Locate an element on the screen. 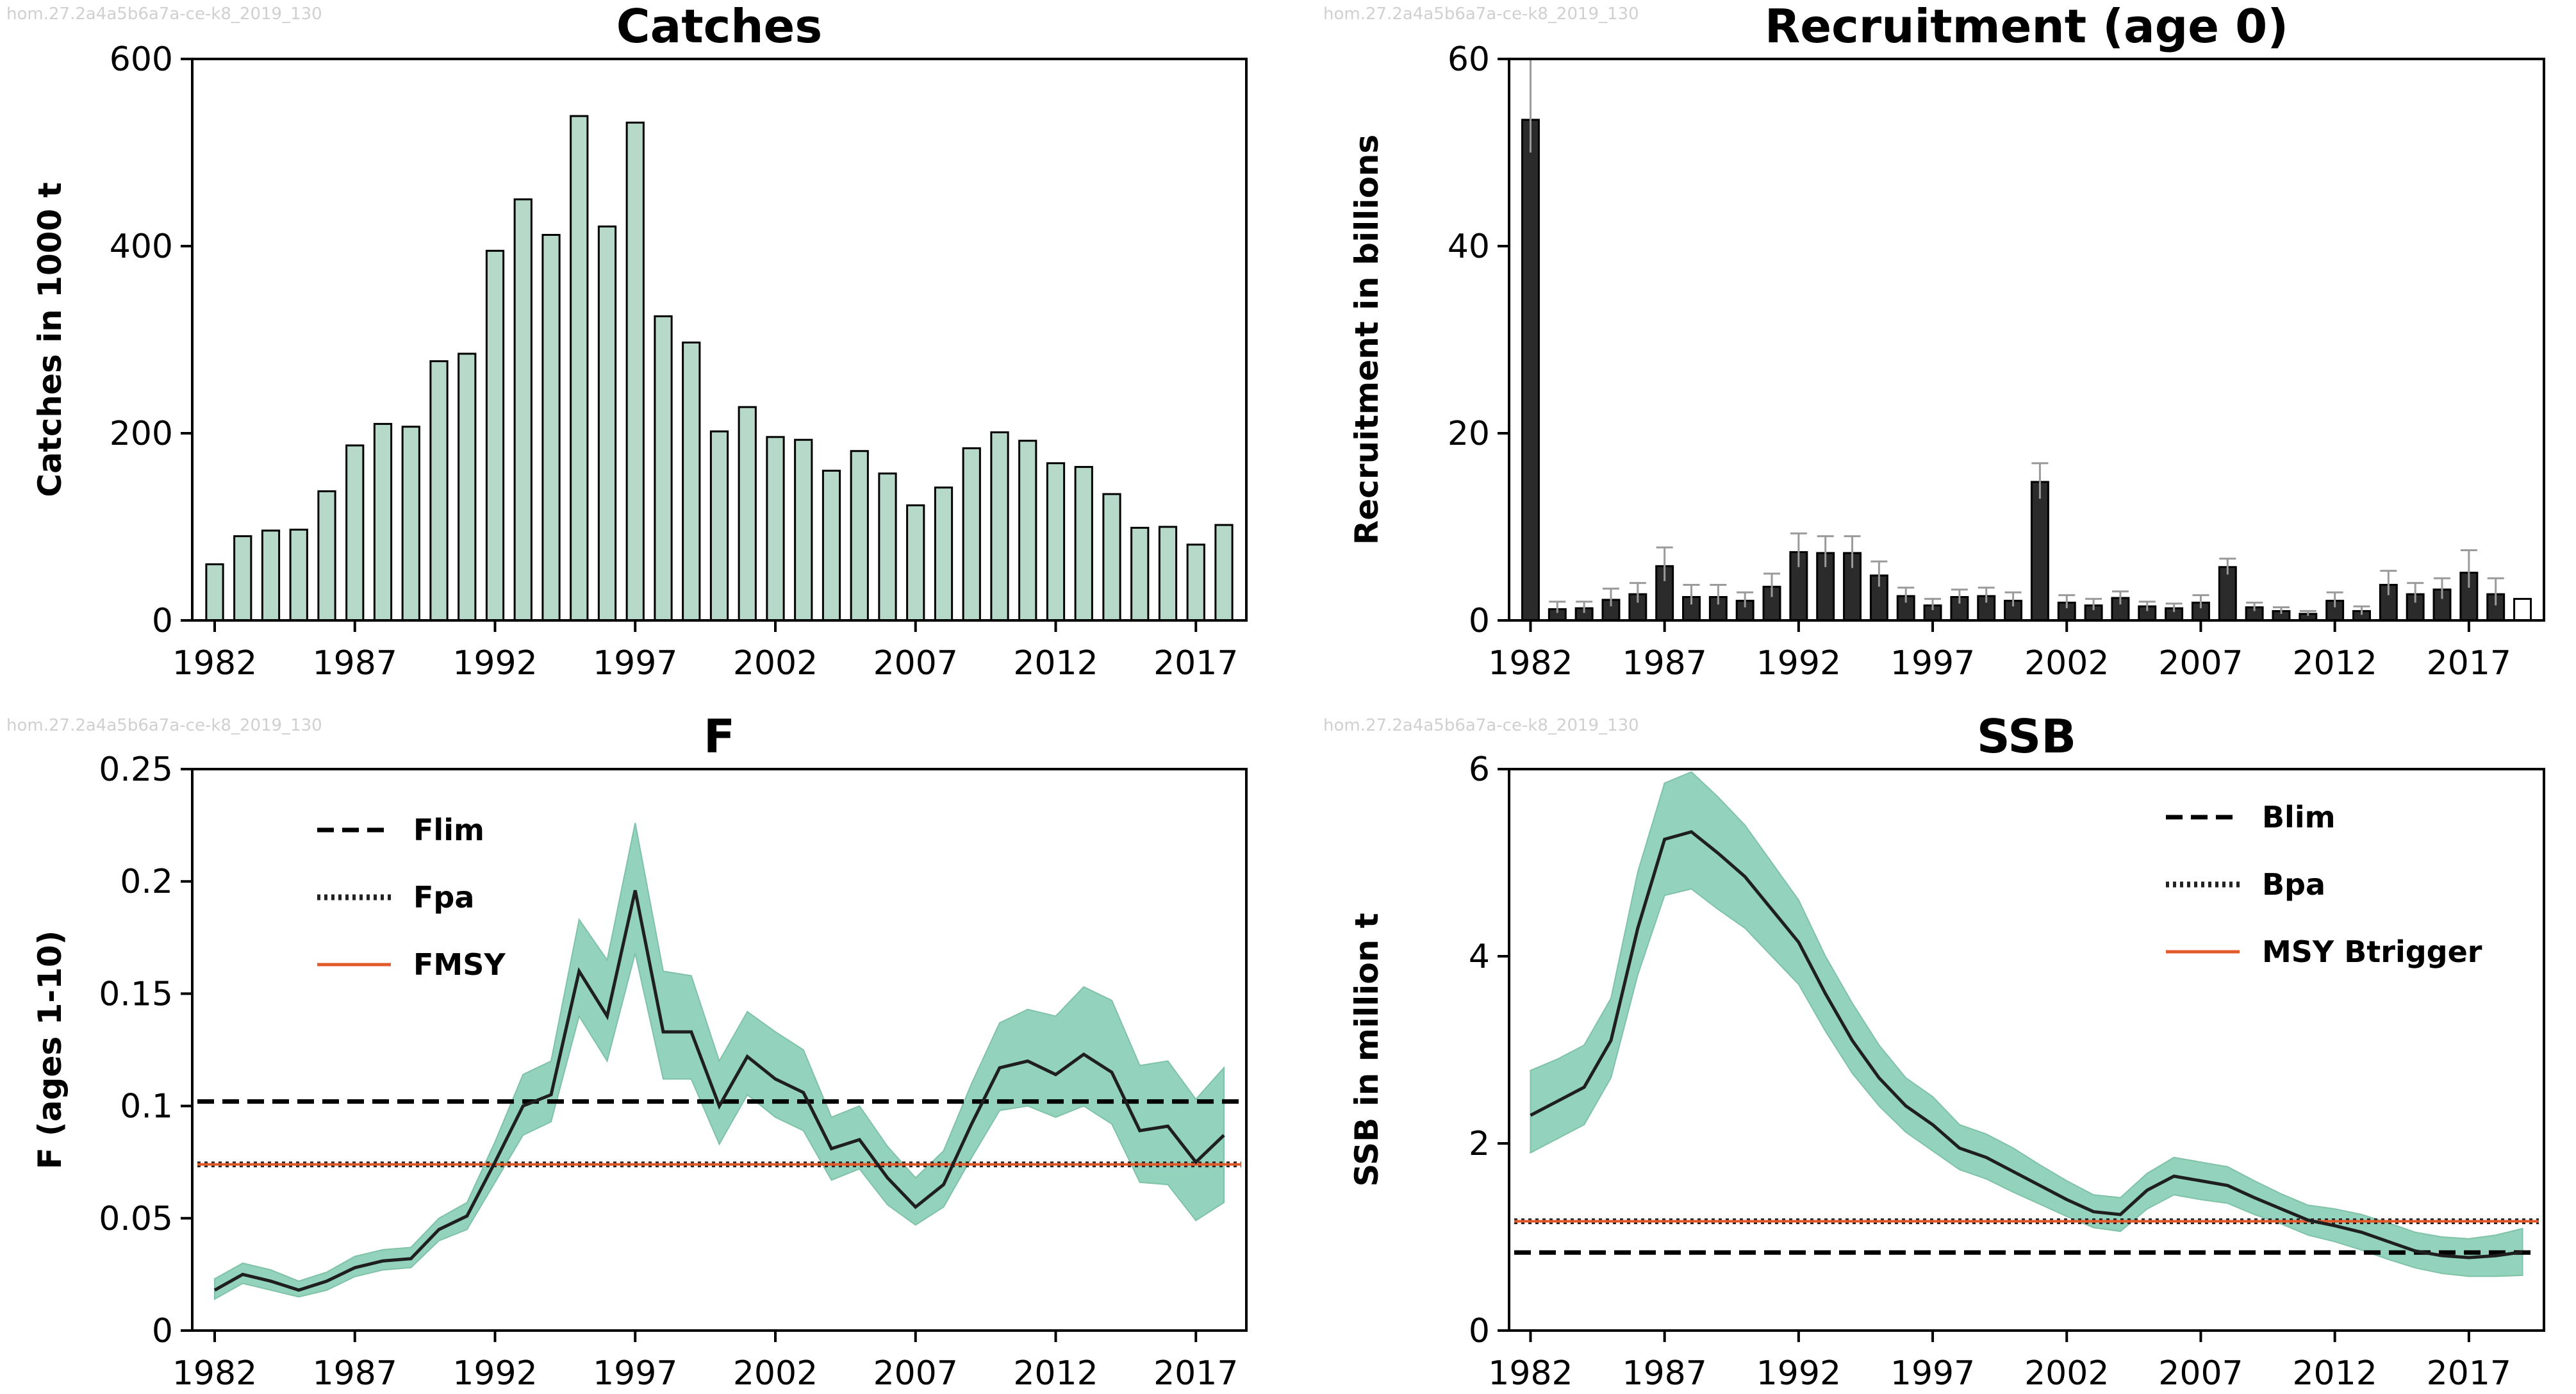 The height and width of the screenshot is (1394, 2576). ssb-x-tick-label: 1997 is located at coordinates (1932, 1373).